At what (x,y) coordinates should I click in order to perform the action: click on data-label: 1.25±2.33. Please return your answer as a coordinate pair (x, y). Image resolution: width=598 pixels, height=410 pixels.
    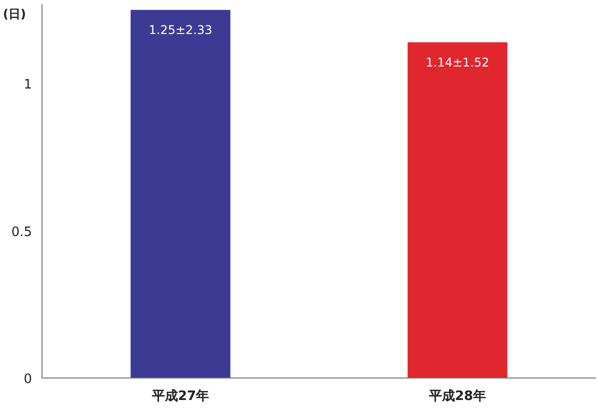
    Looking at the image, I should click on (180, 29).